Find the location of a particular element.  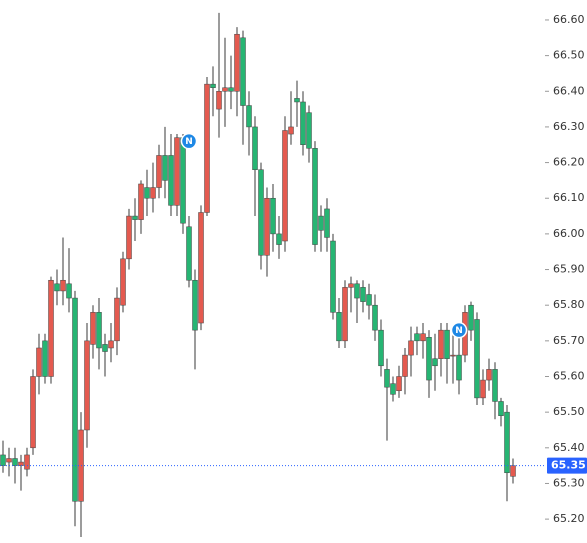

y-tick-label: 65.30 is located at coordinates (569, 482).